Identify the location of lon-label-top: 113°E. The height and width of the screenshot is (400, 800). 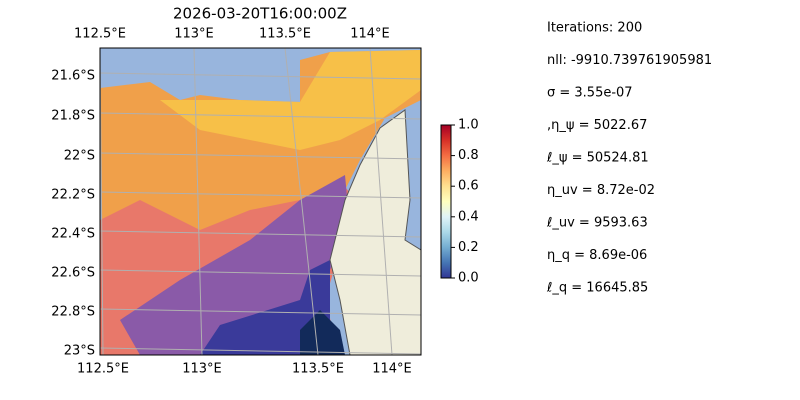
(194, 34).